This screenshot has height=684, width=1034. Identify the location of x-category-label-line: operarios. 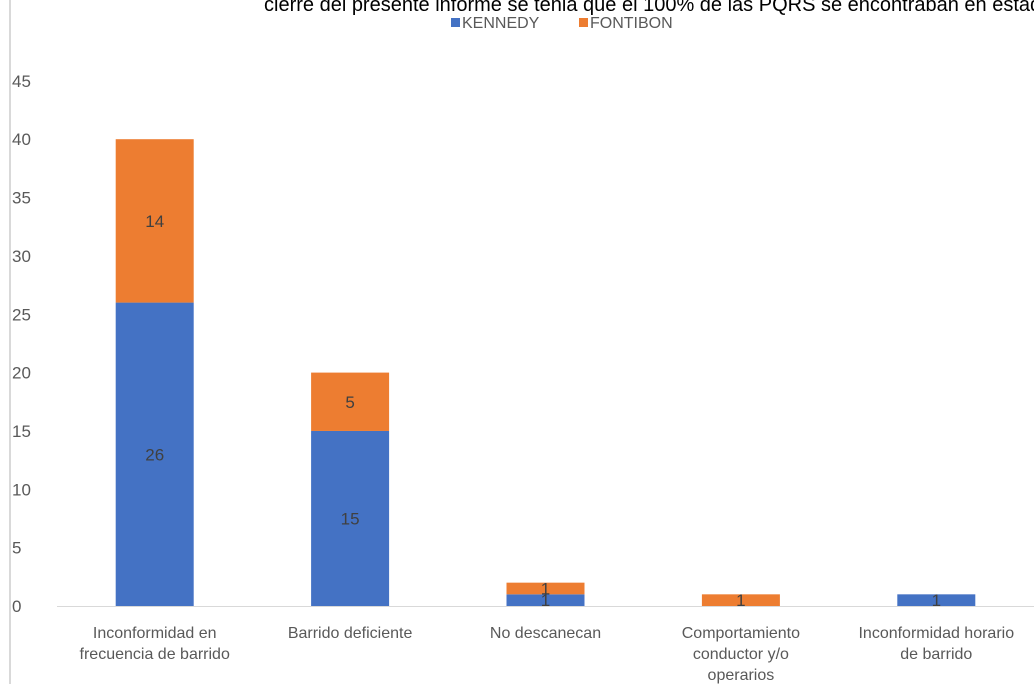
(741, 675).